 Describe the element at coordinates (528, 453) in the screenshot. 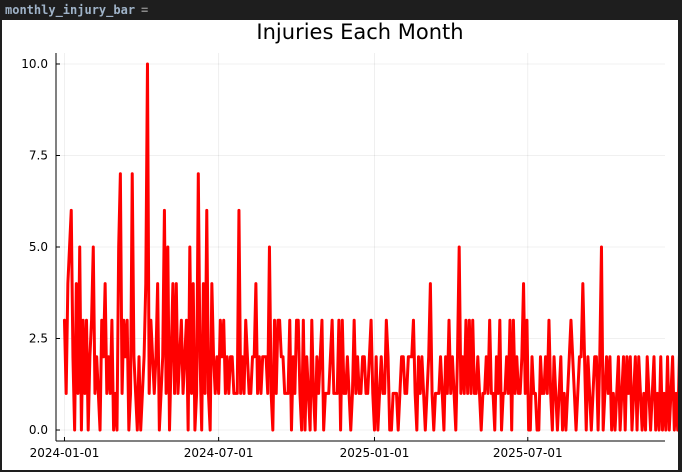

I see `x-tick-label: 2025-07-01` at that location.